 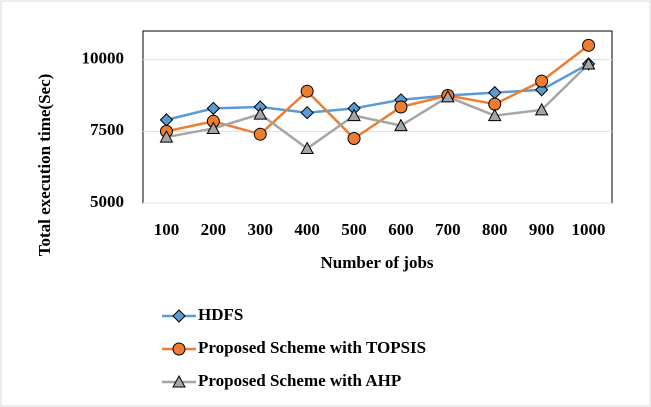 I want to click on legend-label: Proposed Scheme with AHP, so click(x=299, y=380).